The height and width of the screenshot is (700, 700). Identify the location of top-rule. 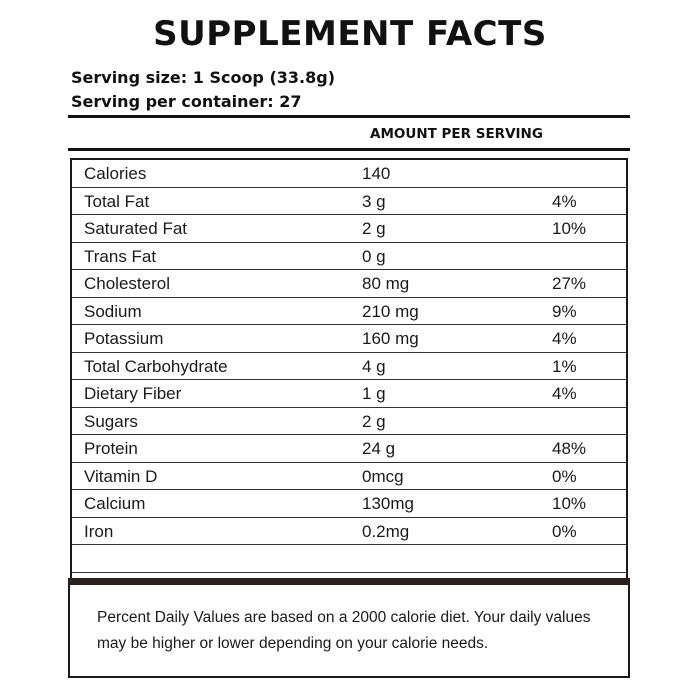
(349, 116).